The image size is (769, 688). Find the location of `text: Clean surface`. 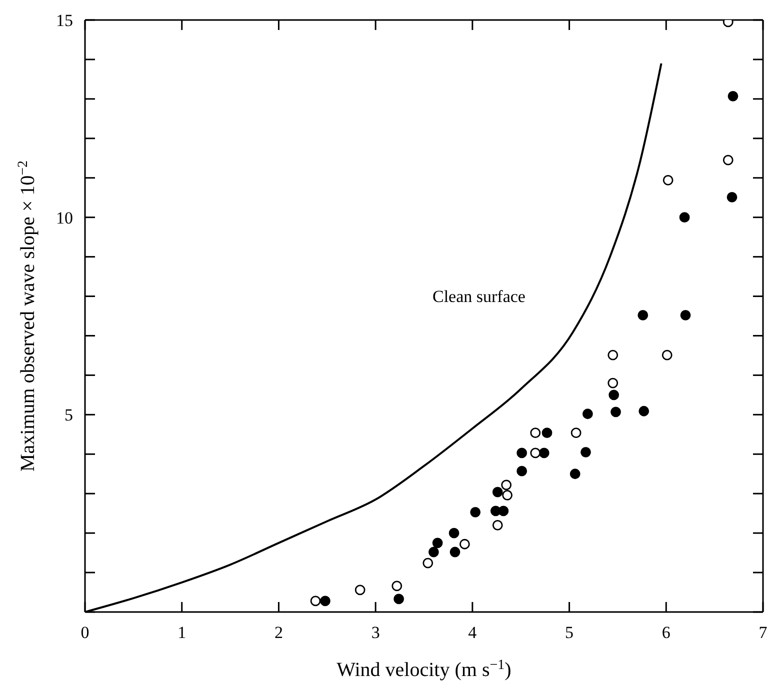

text: Clean surface is located at coordinates (479, 296).